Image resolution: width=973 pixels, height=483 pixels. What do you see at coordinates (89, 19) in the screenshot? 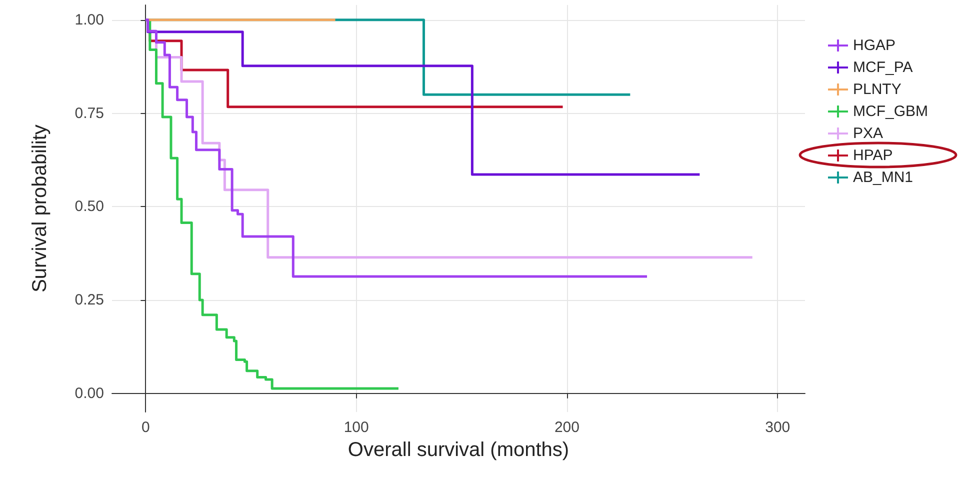
I see `y-tick-label: 1.00` at bounding box center [89, 19].